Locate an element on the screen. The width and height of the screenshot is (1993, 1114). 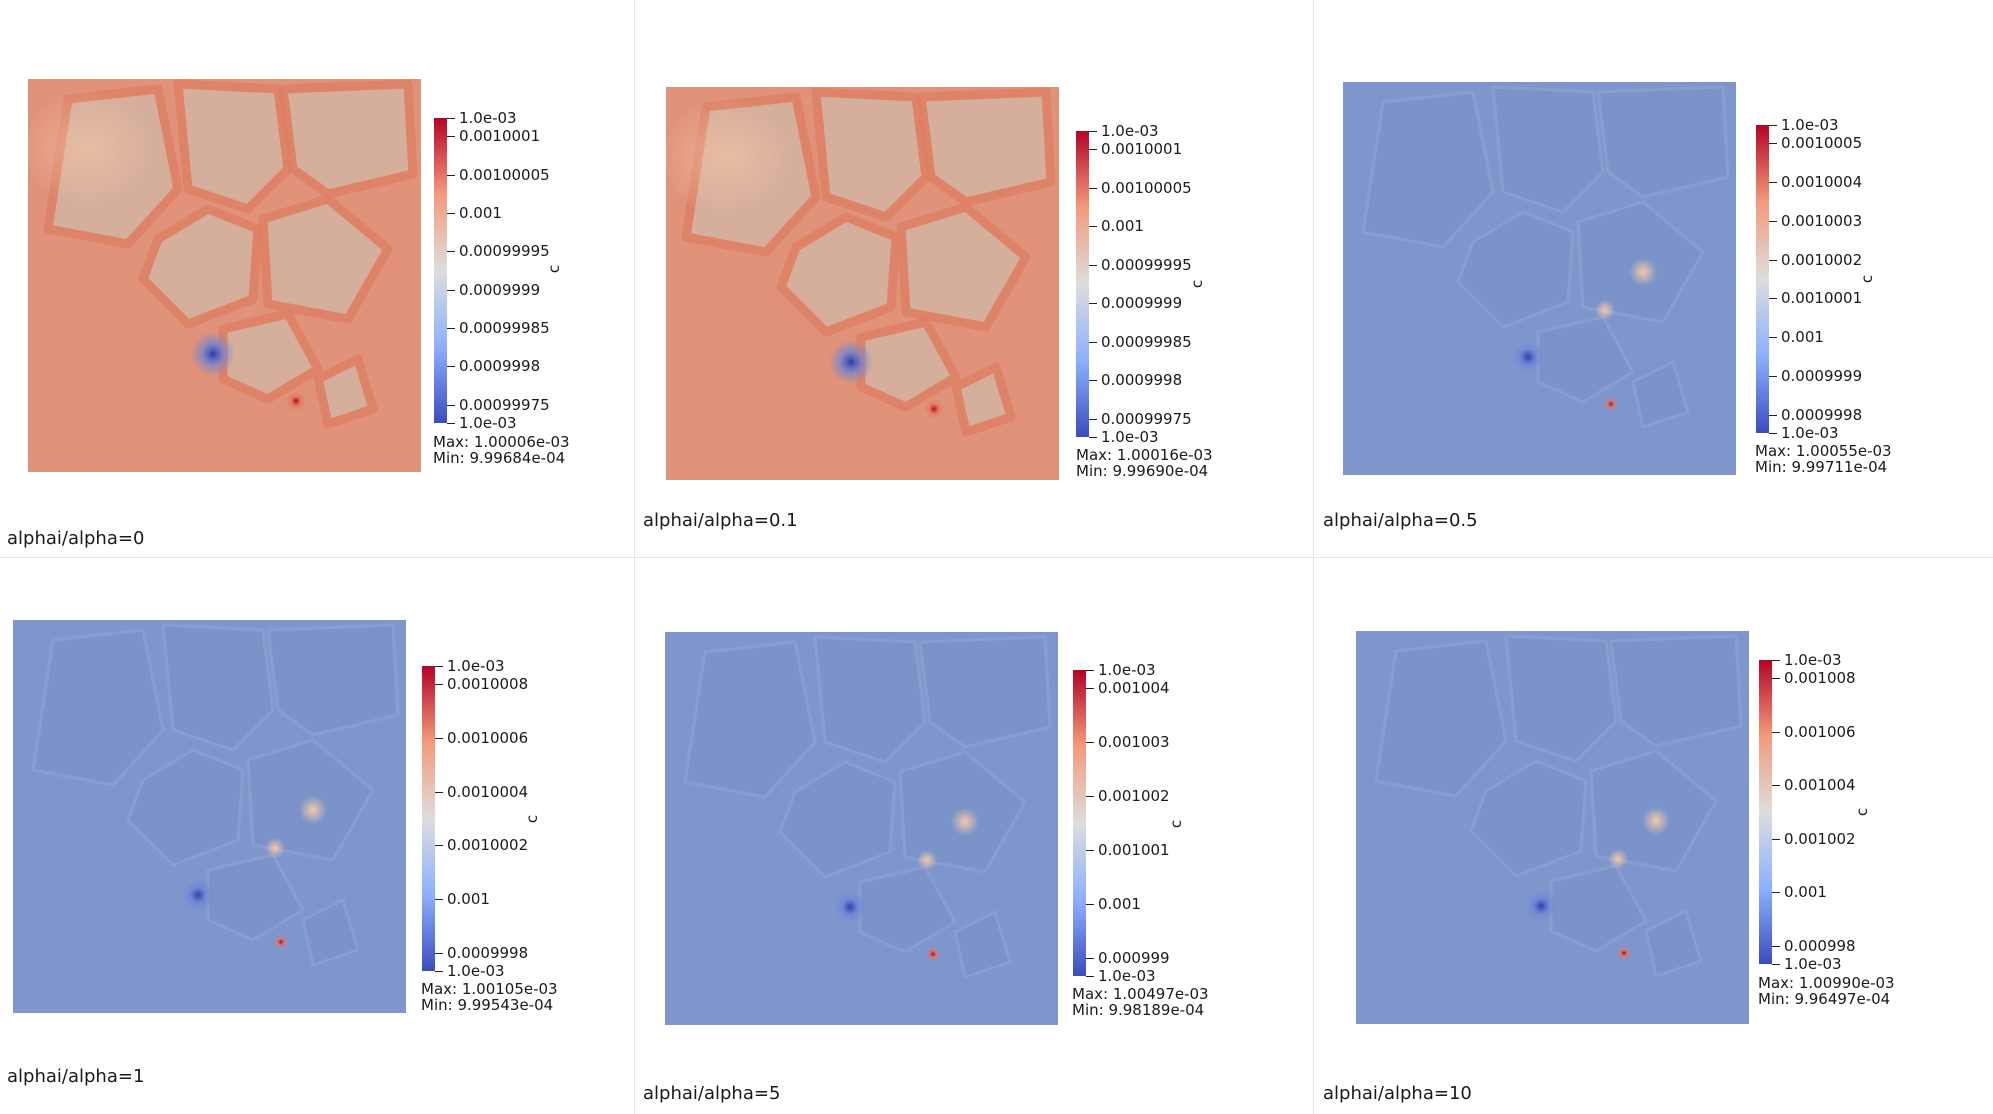
range-readout: Max: 1.00105e-03 Min: 9.99543e-04 is located at coordinates (489, 997).